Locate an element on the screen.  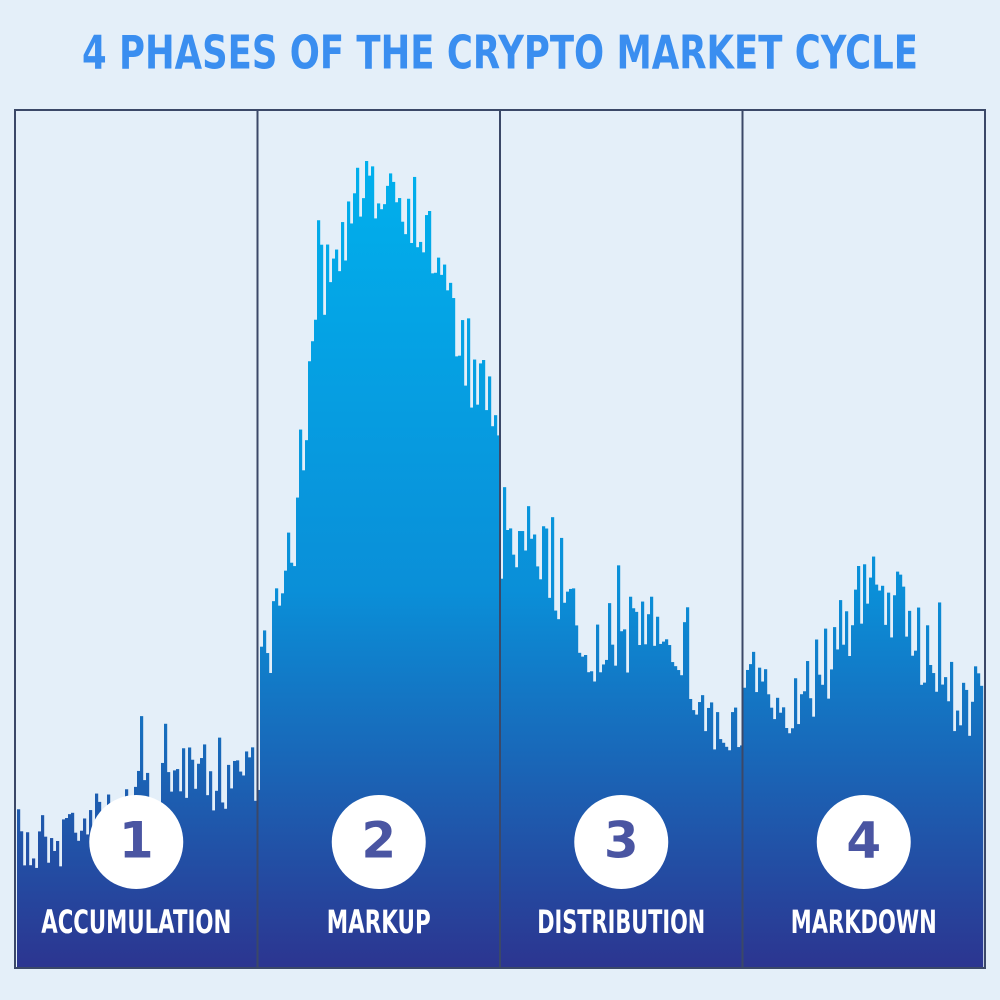
phase-label: ACCUMULATION is located at coordinates (136, 922).